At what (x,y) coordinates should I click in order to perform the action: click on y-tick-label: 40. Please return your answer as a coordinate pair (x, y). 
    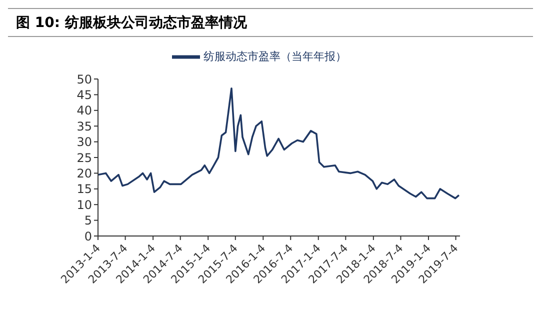
    Looking at the image, I should click on (84, 111).